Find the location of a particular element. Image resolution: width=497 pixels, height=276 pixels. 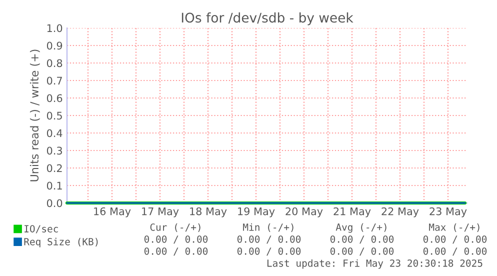

y-tick-label: 0.4 is located at coordinates (54, 133).